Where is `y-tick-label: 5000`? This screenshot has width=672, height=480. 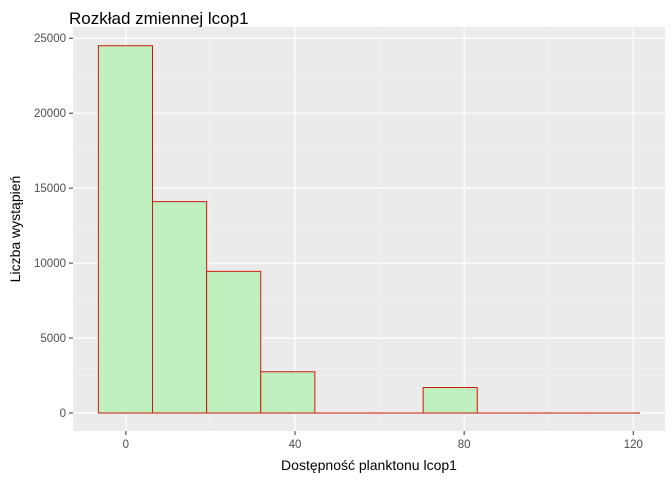 y-tick-label: 5000 is located at coordinates (53, 339).